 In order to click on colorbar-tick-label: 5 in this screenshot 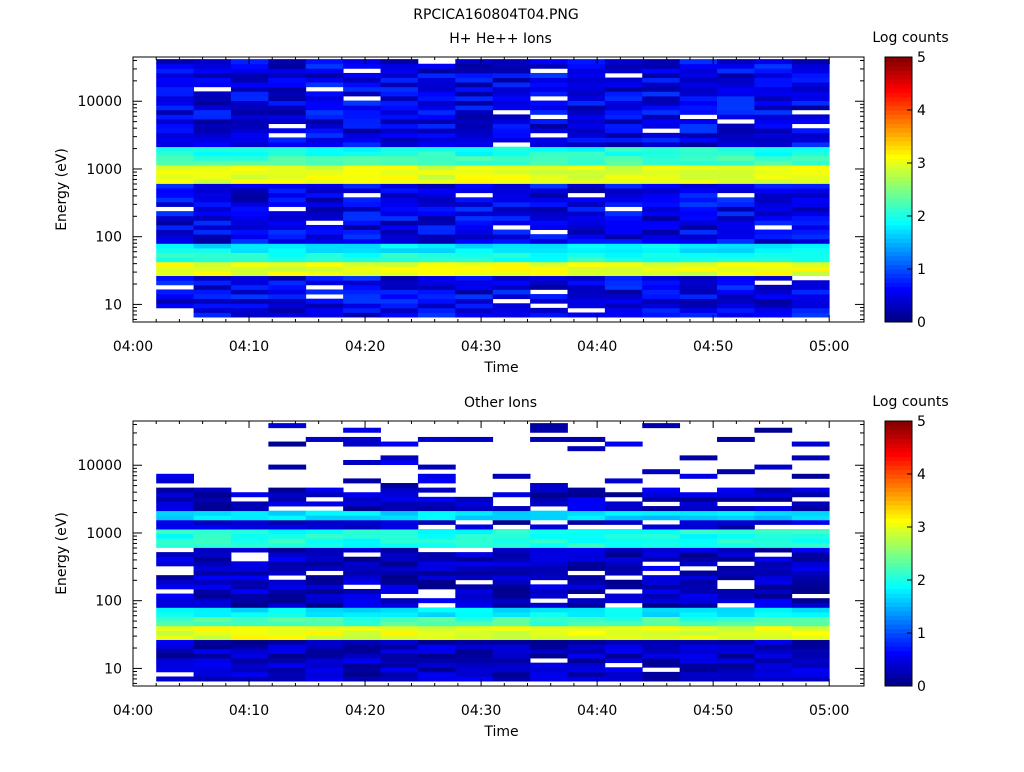, I will do `click(921, 422)`.